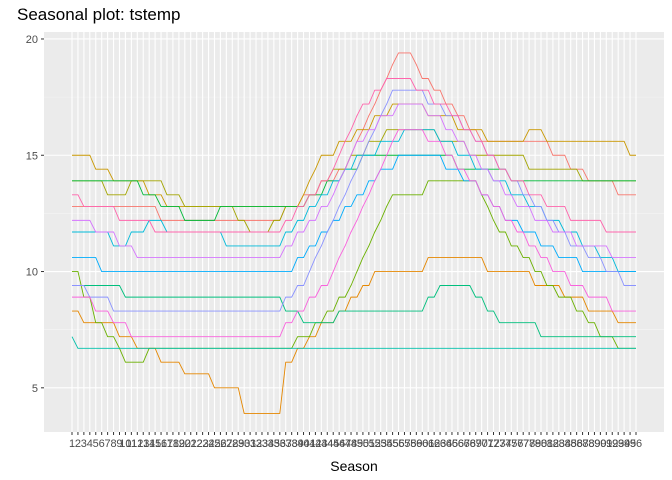 The image size is (672, 480). Describe the element at coordinates (214, 444) in the screenshot. I see `x-tick-label: 25` at that location.